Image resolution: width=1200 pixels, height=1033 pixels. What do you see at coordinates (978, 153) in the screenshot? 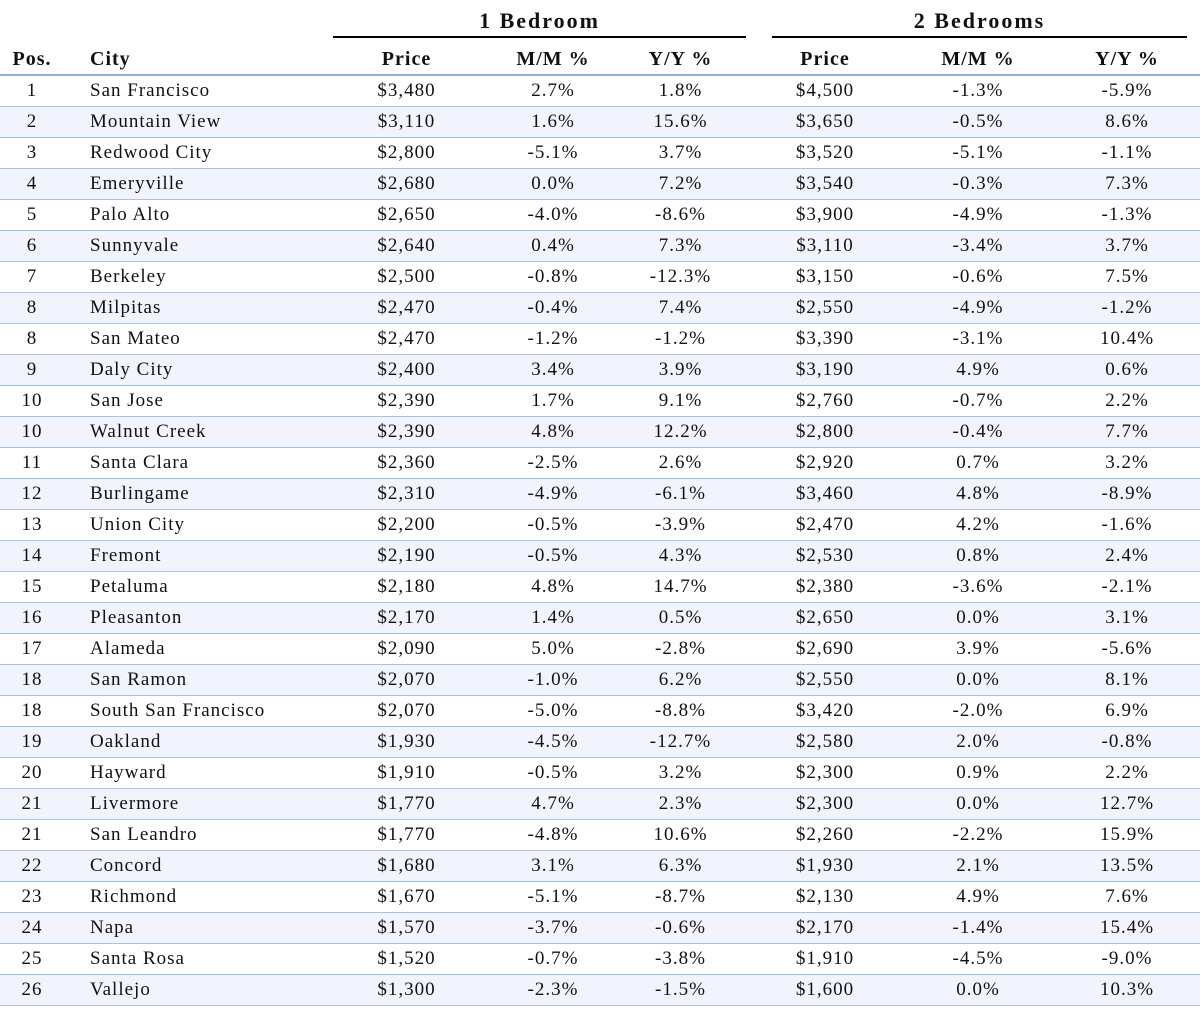
I see `mm-2br-cell: -5.1%` at bounding box center [978, 153].